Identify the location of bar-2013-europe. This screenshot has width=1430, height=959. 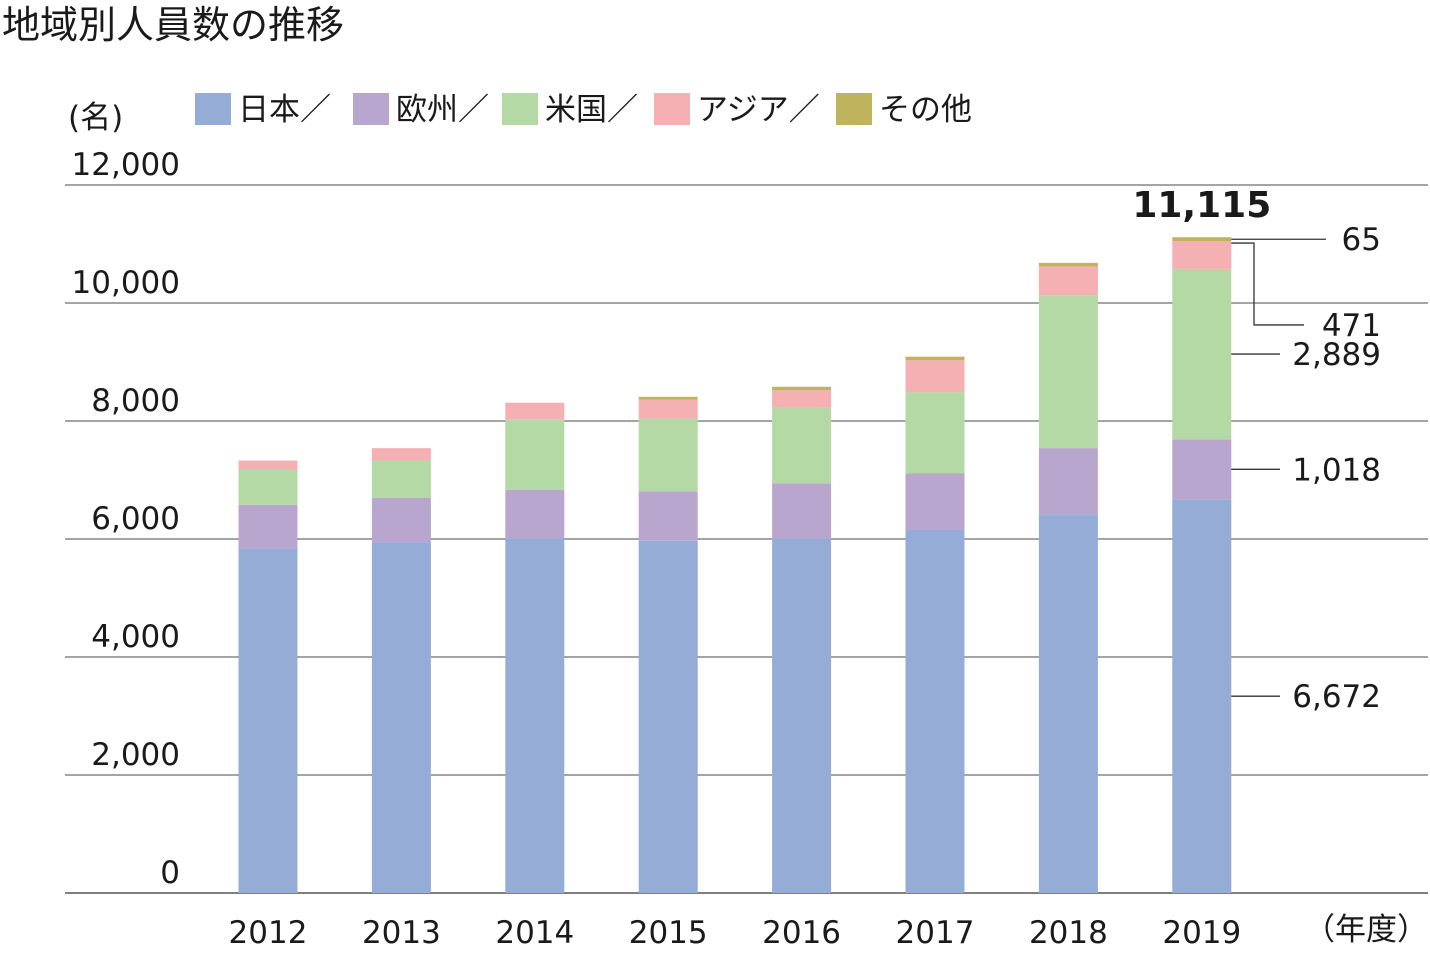
(401, 520).